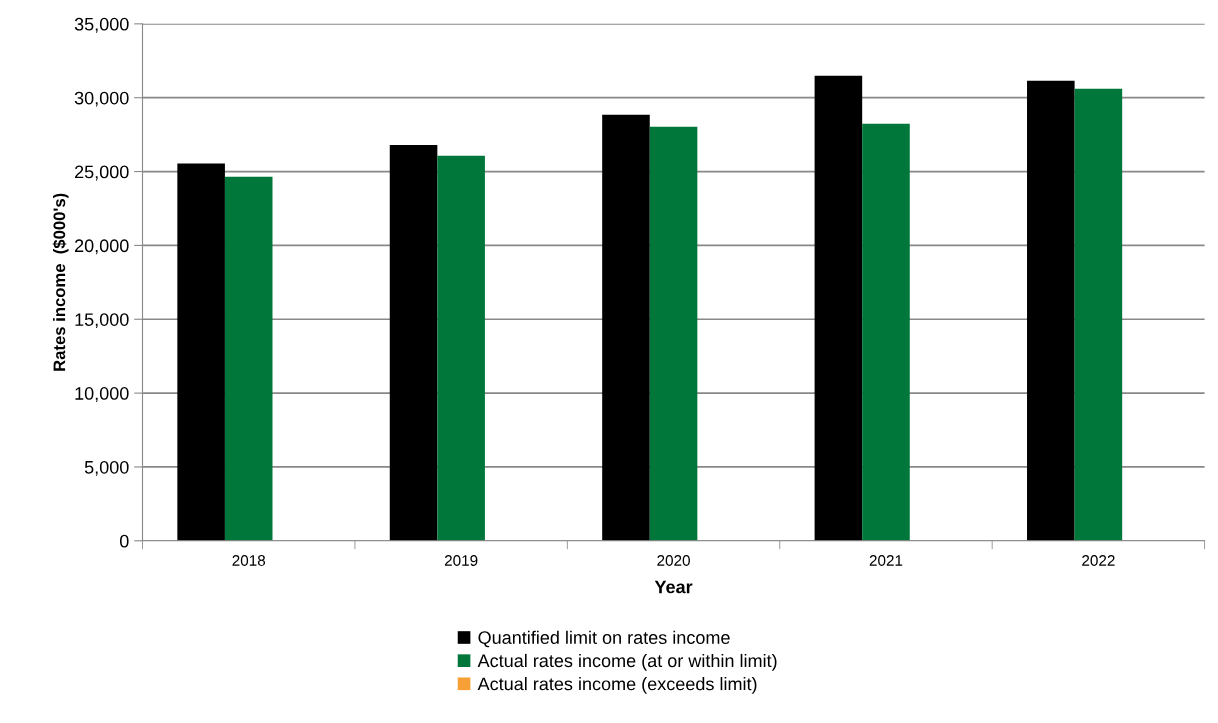 This screenshot has width=1218, height=723. What do you see at coordinates (461, 560) in the screenshot?
I see `x-tick-label: 2019` at bounding box center [461, 560].